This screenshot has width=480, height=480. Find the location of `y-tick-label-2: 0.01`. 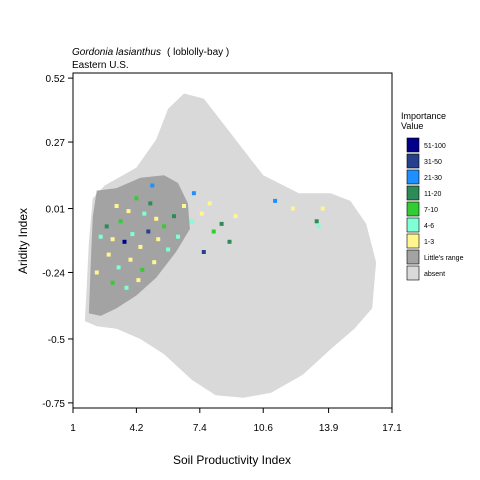

y-tick-label-2: 0.01 is located at coordinates (56, 210).